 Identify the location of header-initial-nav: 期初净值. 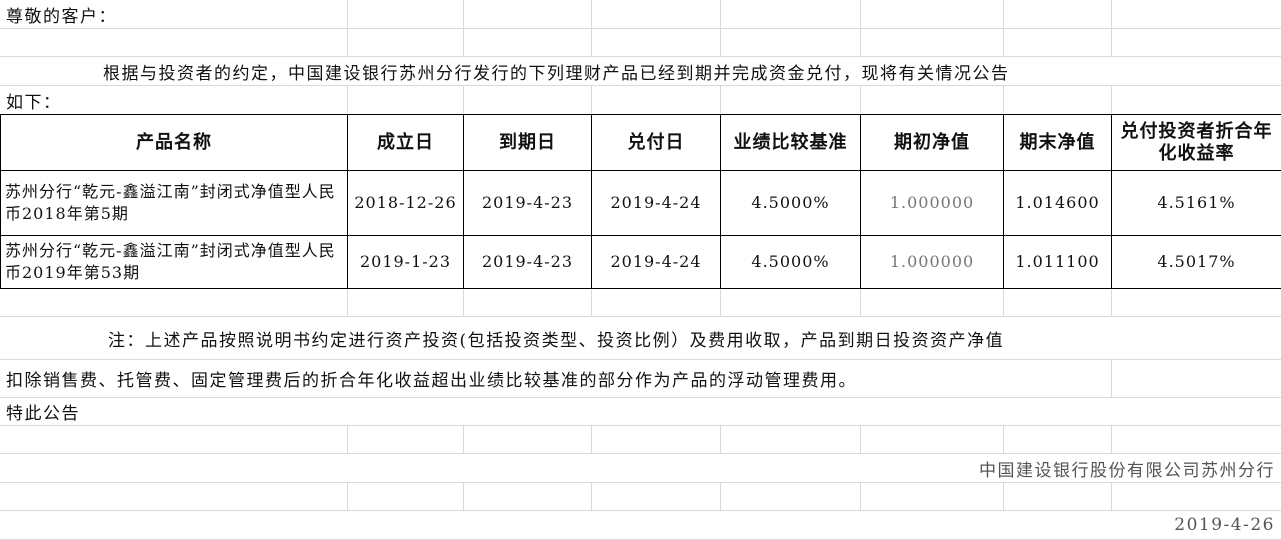
(932, 142).